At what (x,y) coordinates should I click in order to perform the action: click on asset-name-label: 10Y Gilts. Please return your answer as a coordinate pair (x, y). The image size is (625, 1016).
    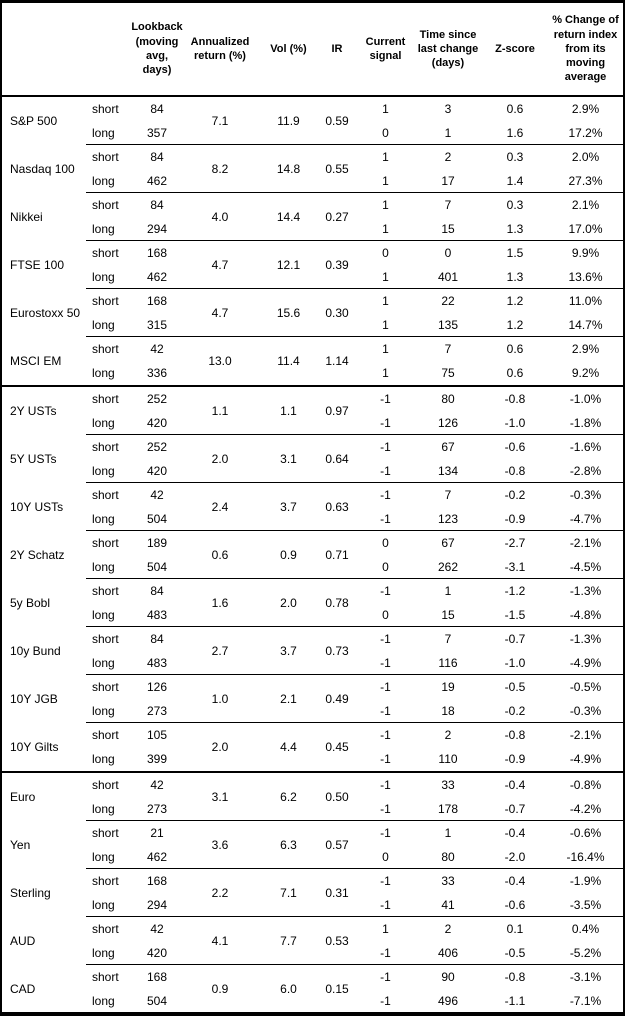
    Looking at the image, I should click on (34, 747).